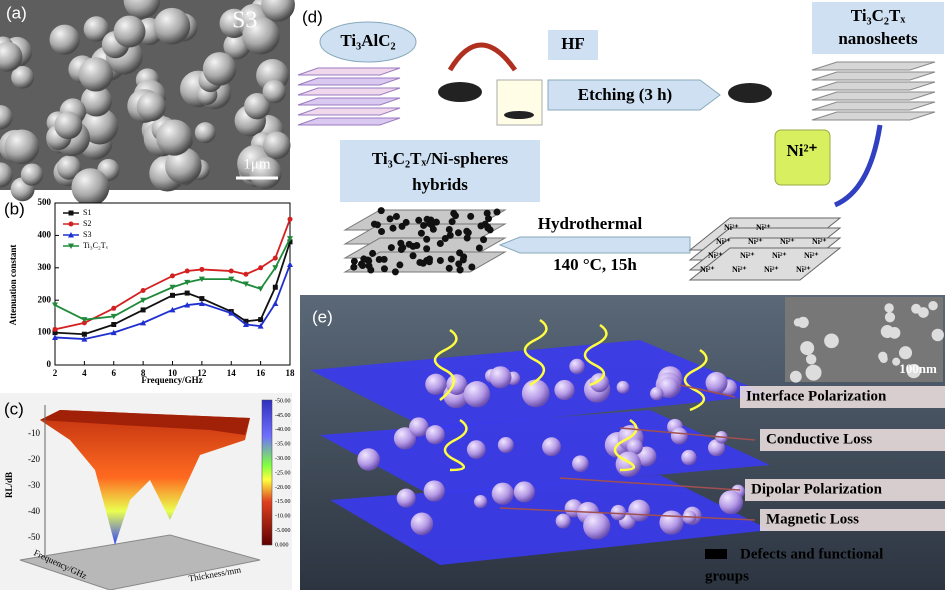  I want to click on cloud, so click(368, 42).